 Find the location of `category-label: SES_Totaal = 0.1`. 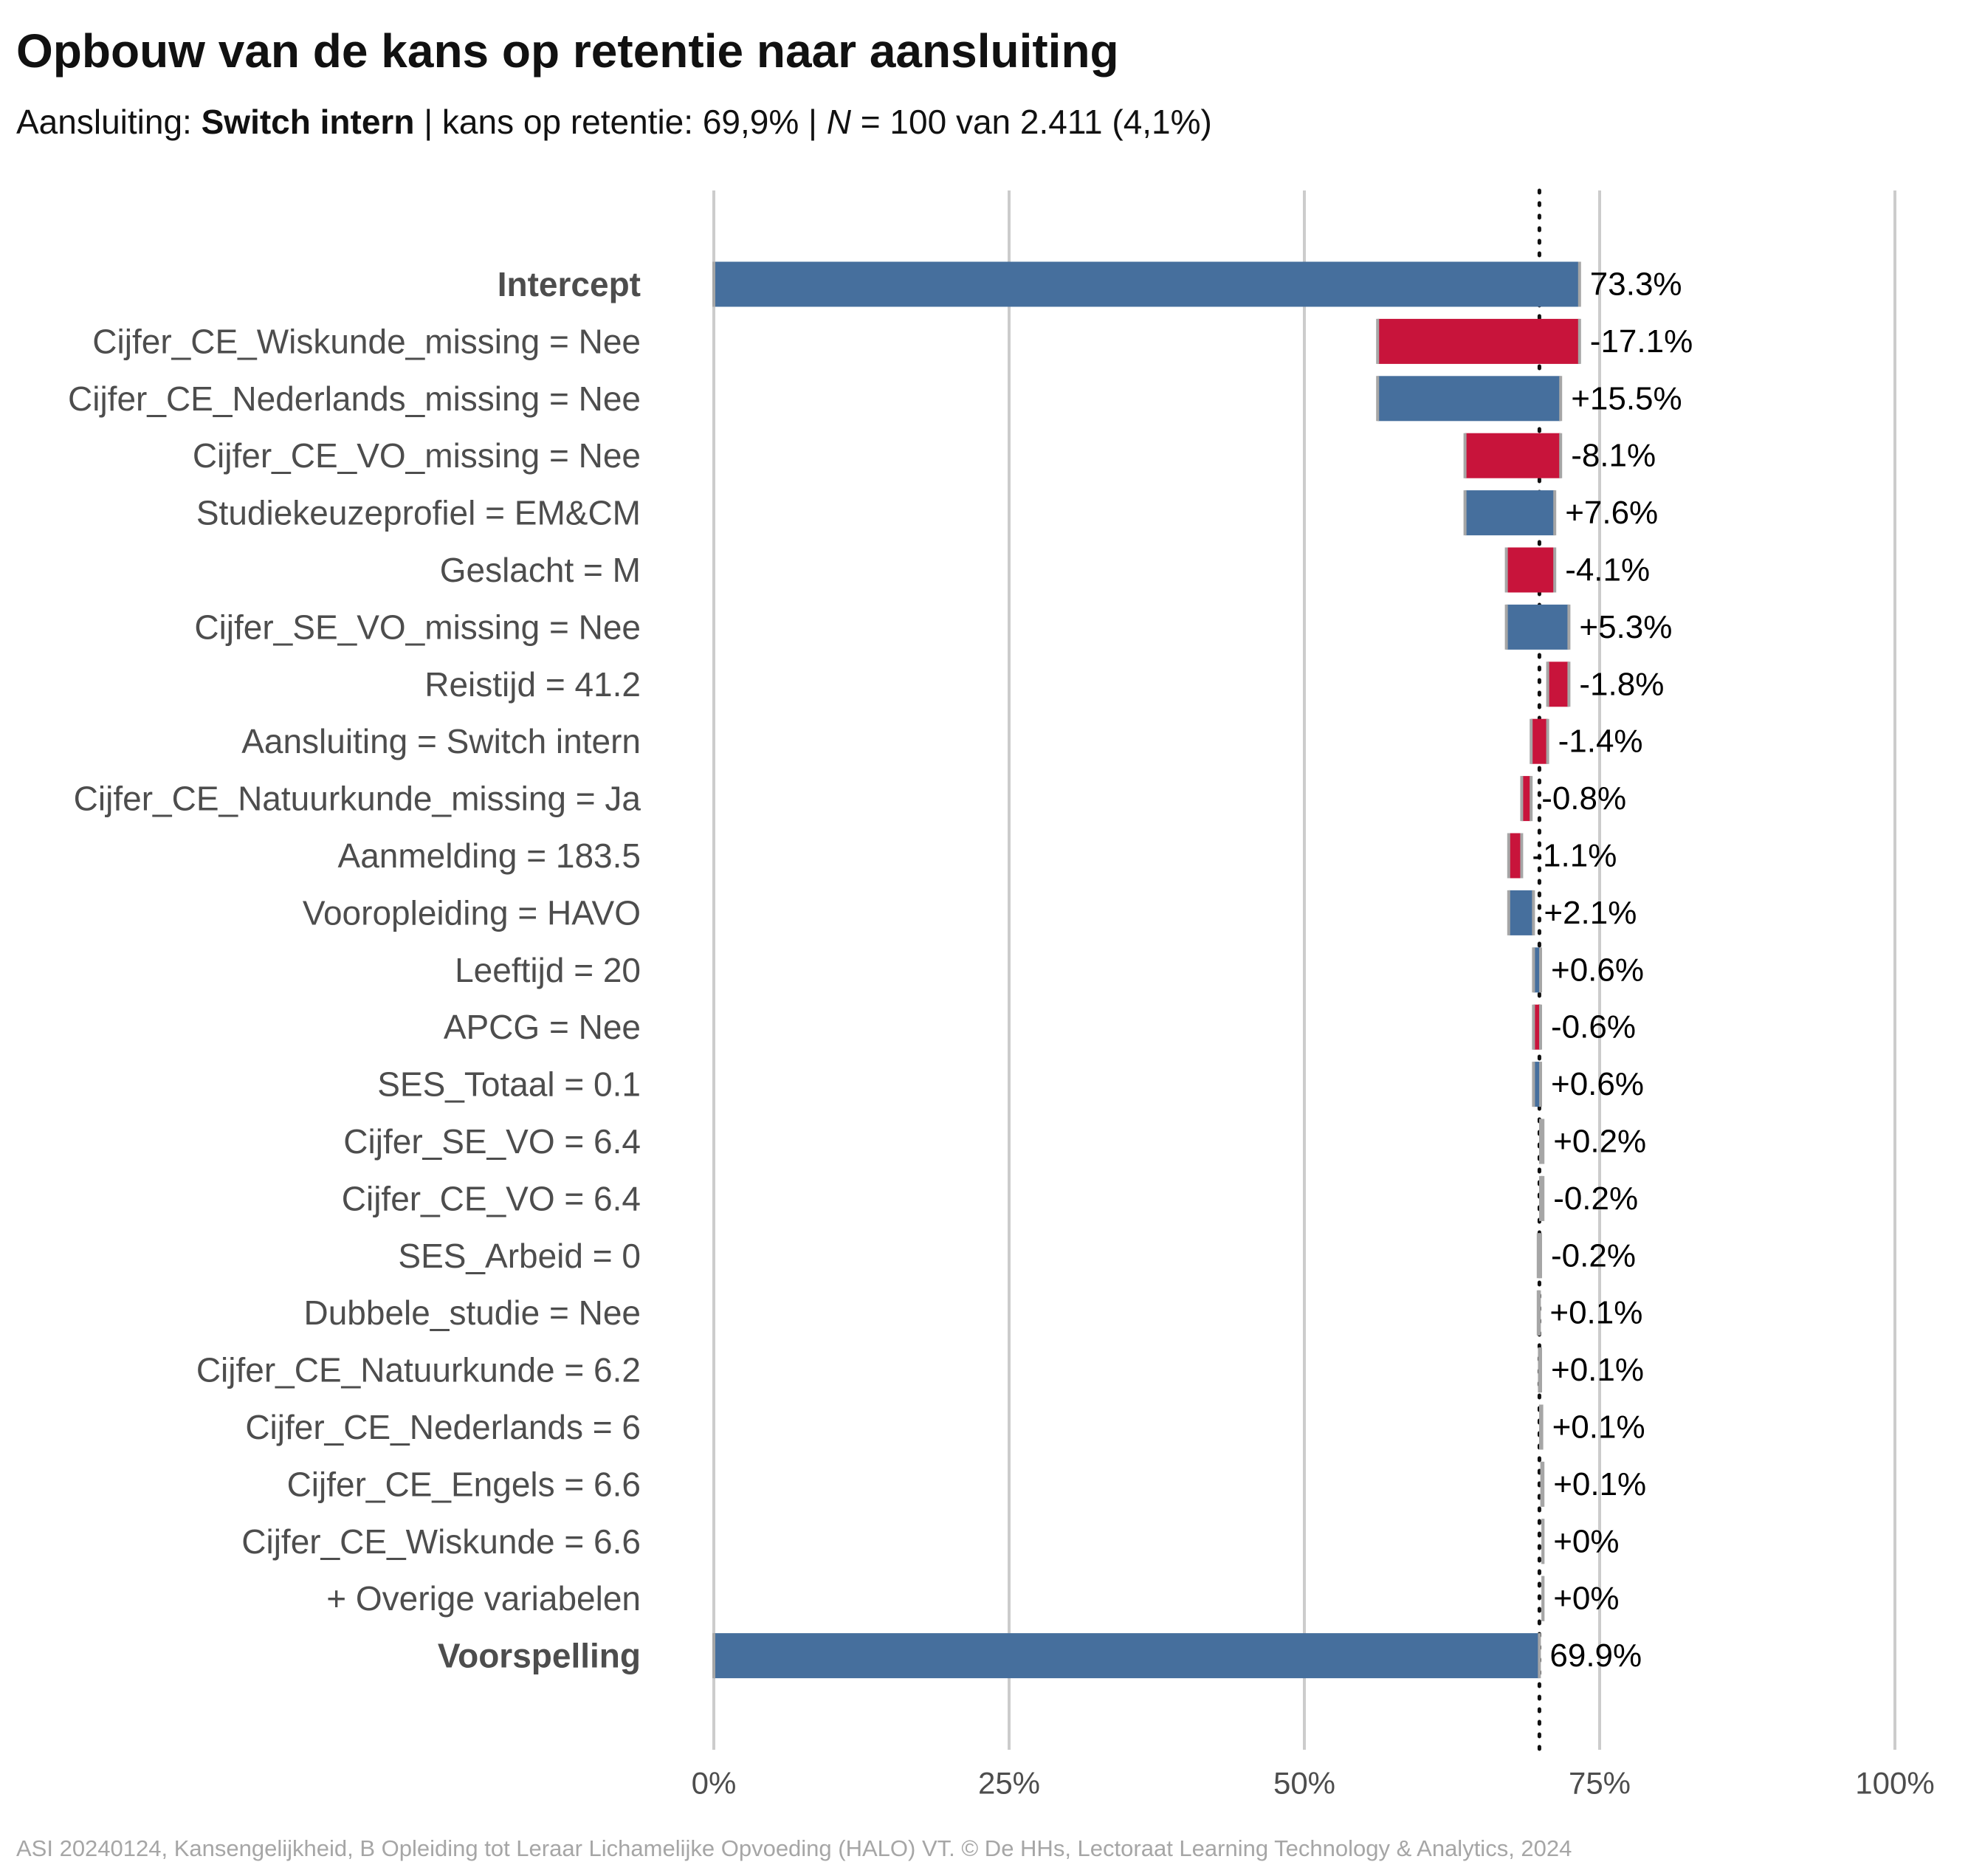

category-label: SES_Totaal = 0.1 is located at coordinates (509, 1085).